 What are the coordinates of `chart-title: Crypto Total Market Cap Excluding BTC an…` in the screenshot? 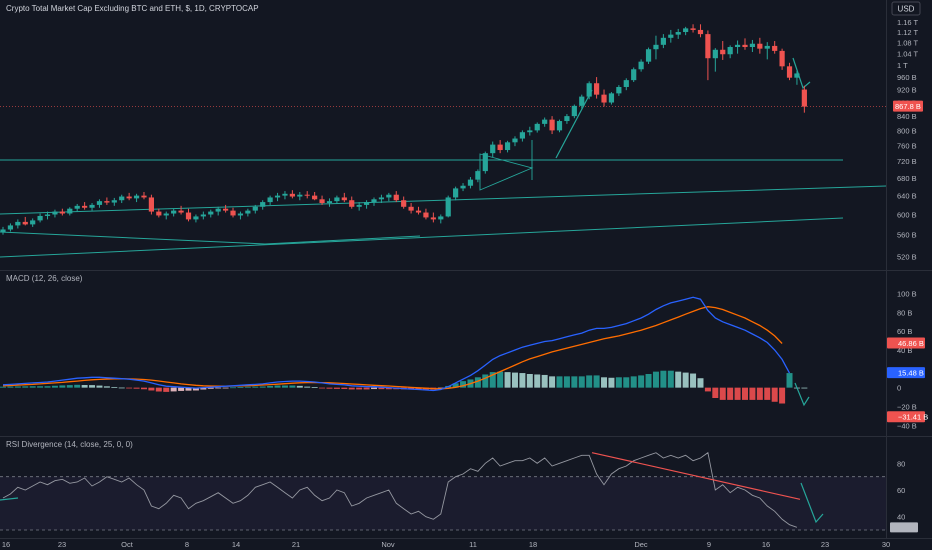 It's located at (132, 8).